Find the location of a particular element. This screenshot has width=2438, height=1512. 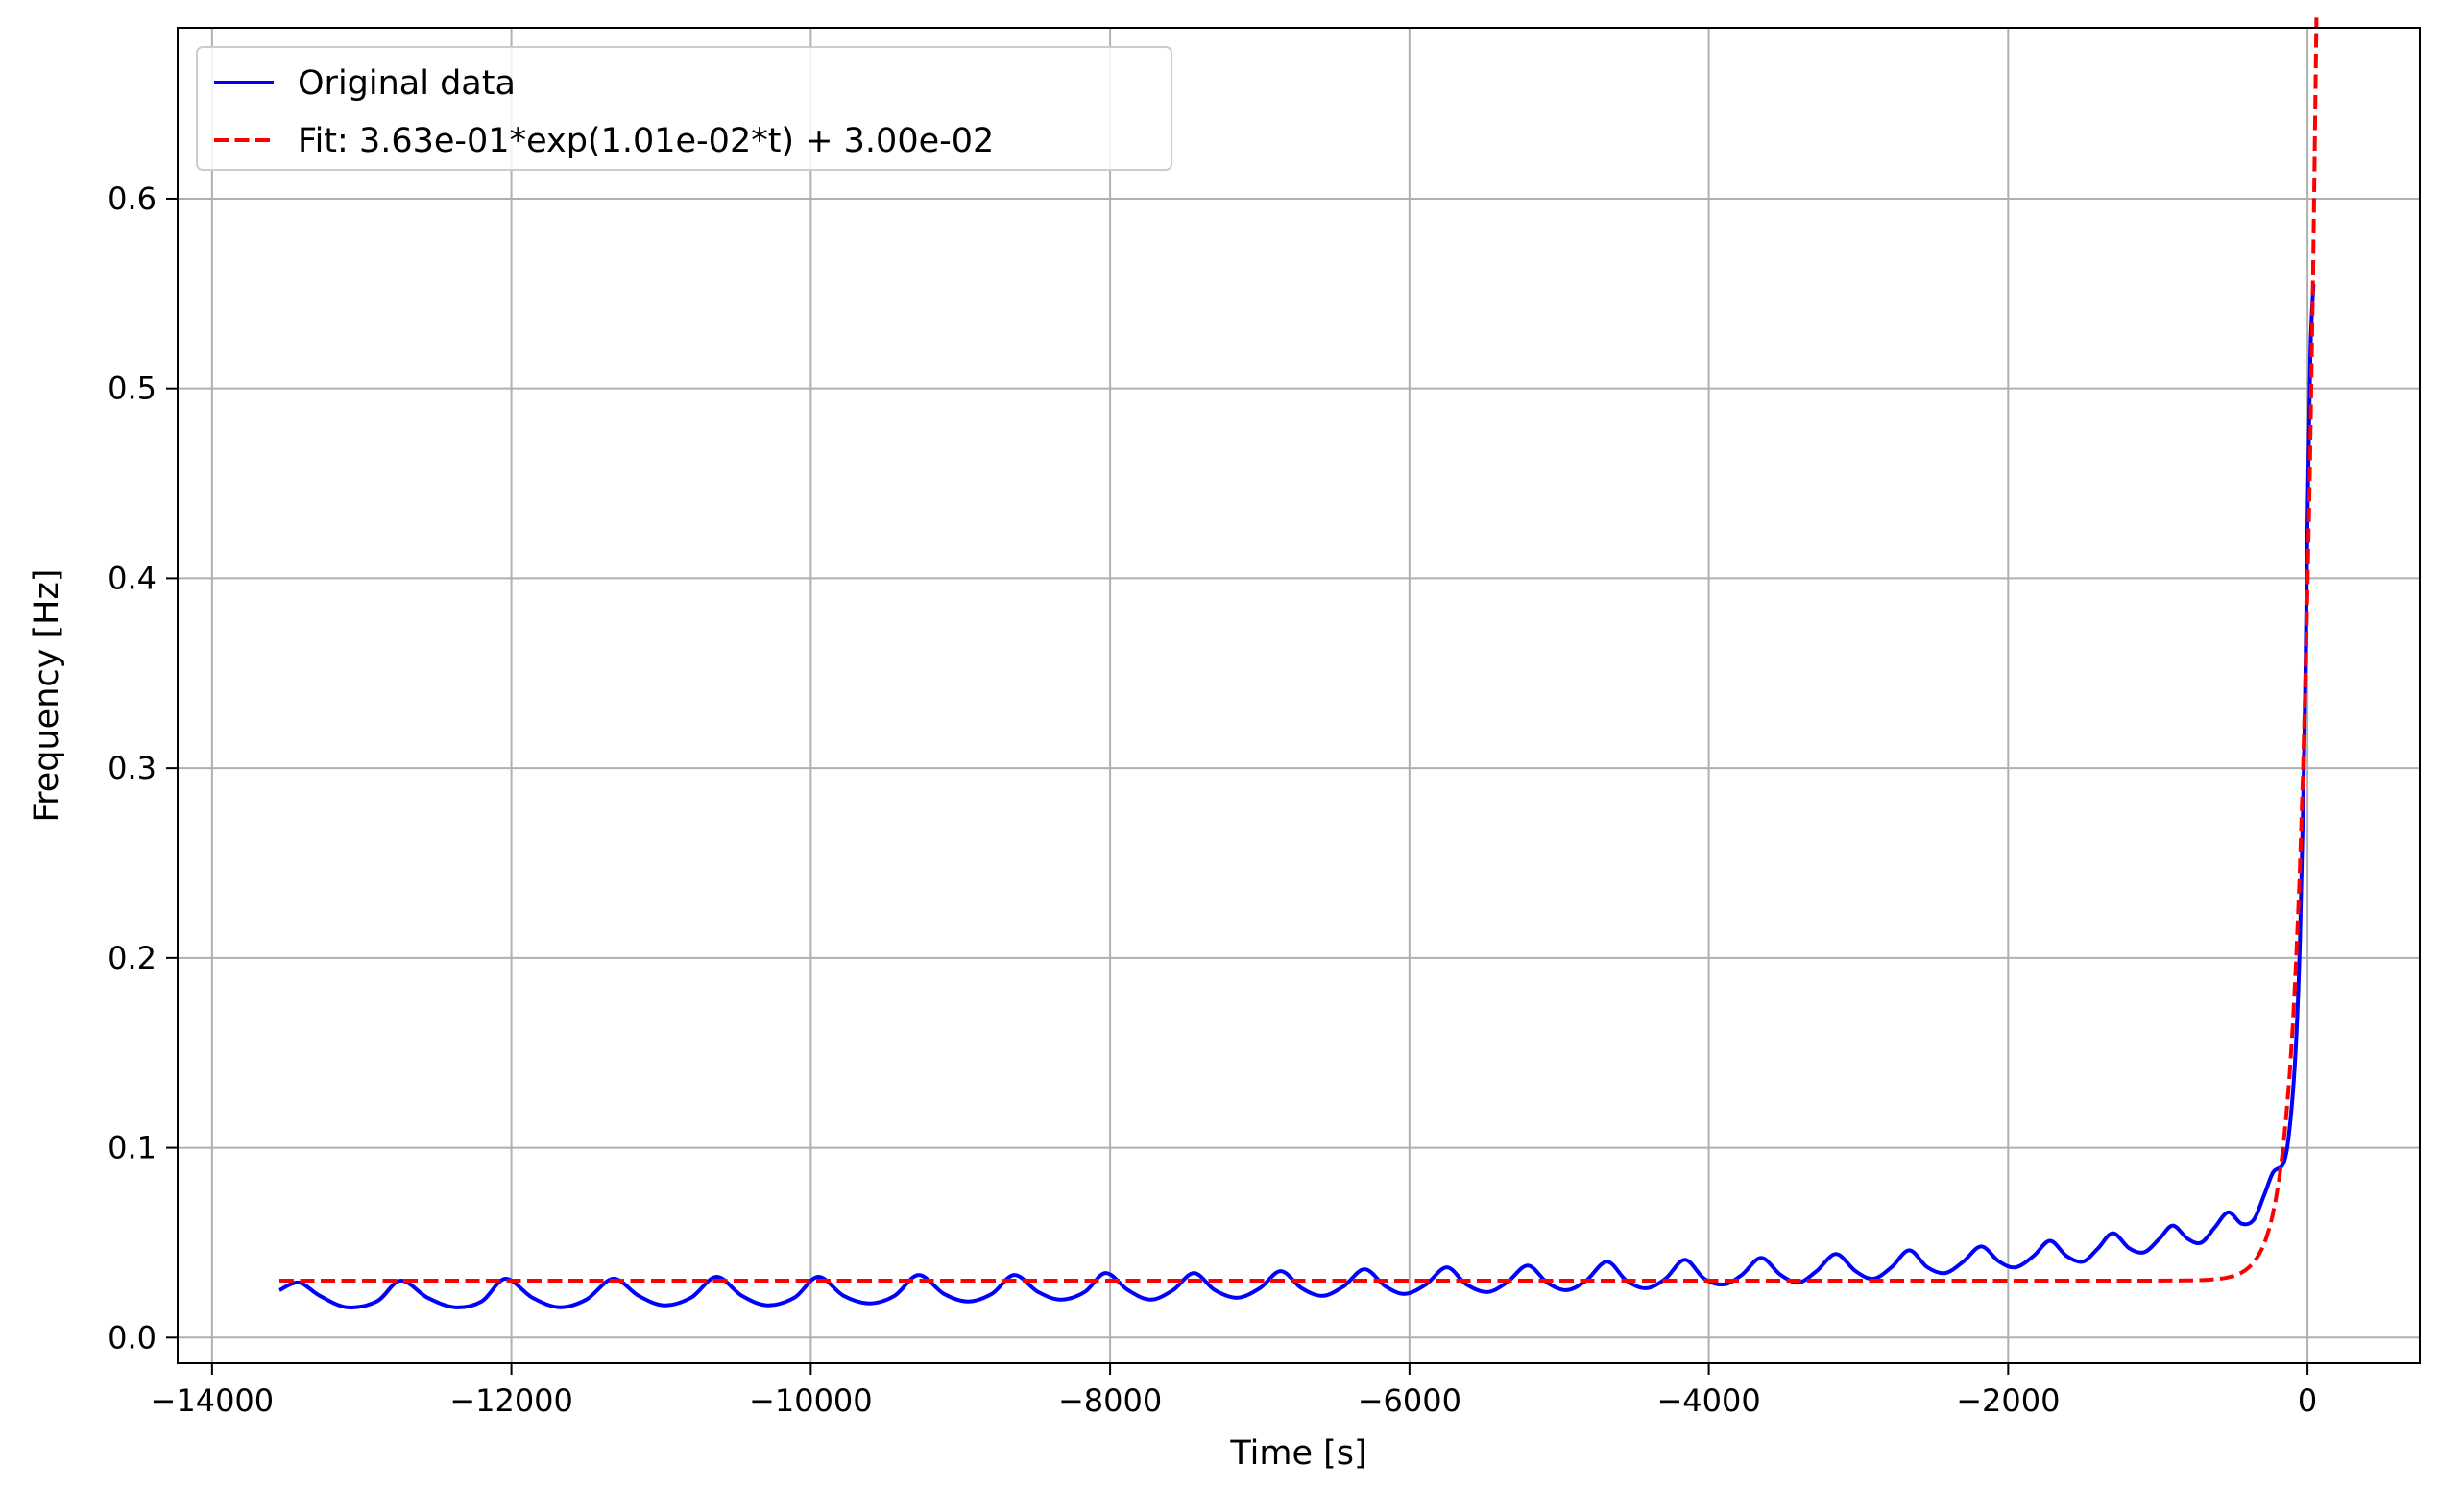

y-tick-label: 0.5 is located at coordinates (132, 389).